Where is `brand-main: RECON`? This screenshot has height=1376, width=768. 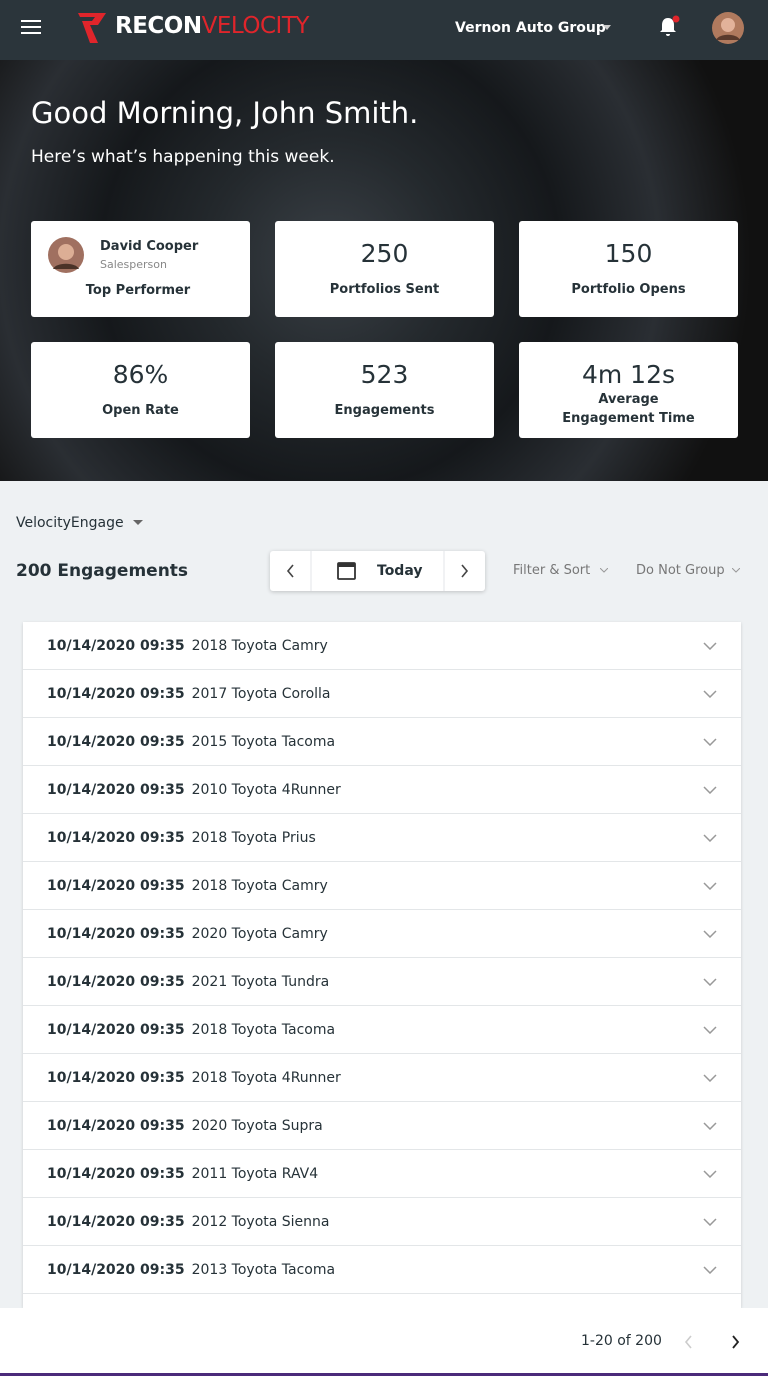 brand-main: RECON is located at coordinates (158, 26).